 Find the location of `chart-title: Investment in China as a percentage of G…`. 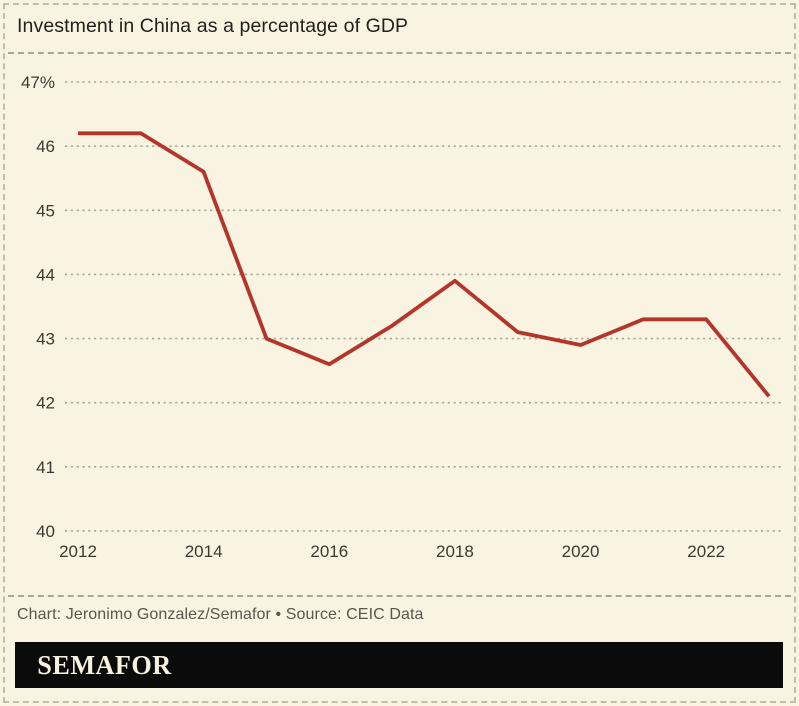

chart-title: Investment in China as a percentage of G… is located at coordinates (213, 26).